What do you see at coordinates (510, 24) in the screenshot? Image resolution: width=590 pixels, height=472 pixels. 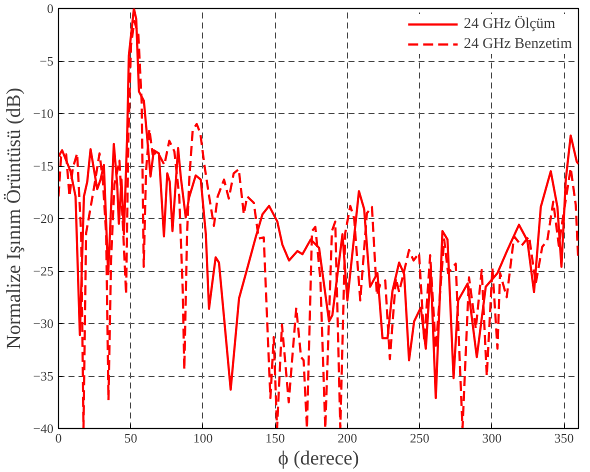 I see `legend-label: 24 GHz Ölçüm` at bounding box center [510, 24].